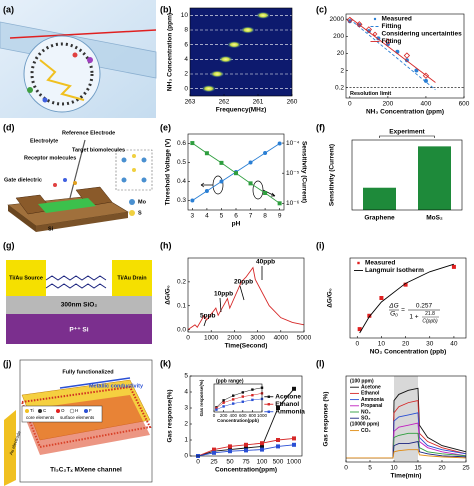 The width and height of the screenshot is (474, 486). I want to click on panel-label: (j), so click(7, 363).